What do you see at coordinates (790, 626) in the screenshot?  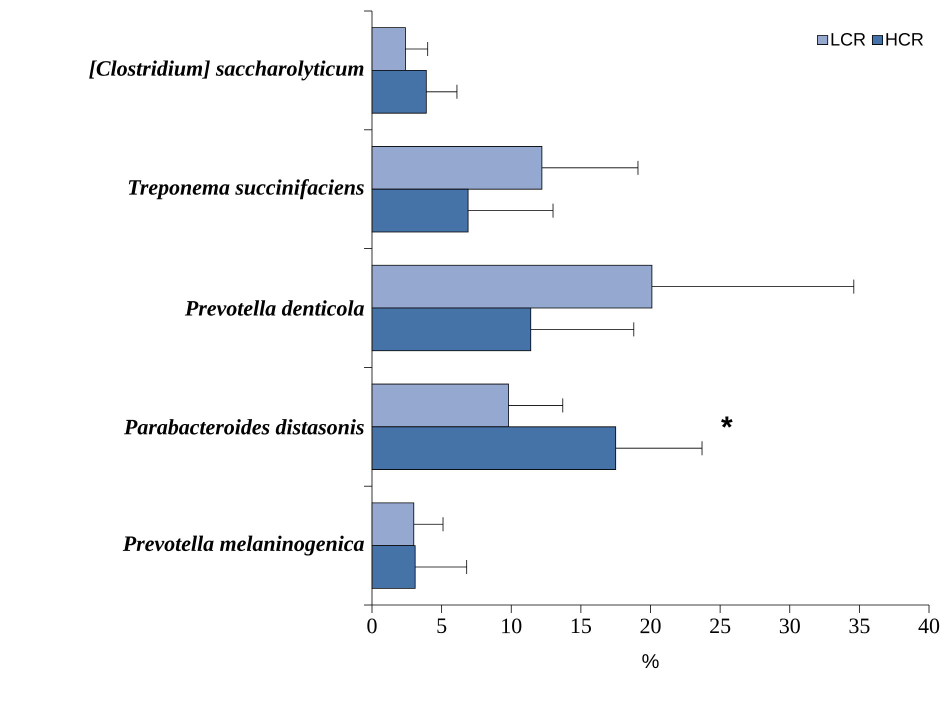 I see `x-tick-label: 30` at bounding box center [790, 626].